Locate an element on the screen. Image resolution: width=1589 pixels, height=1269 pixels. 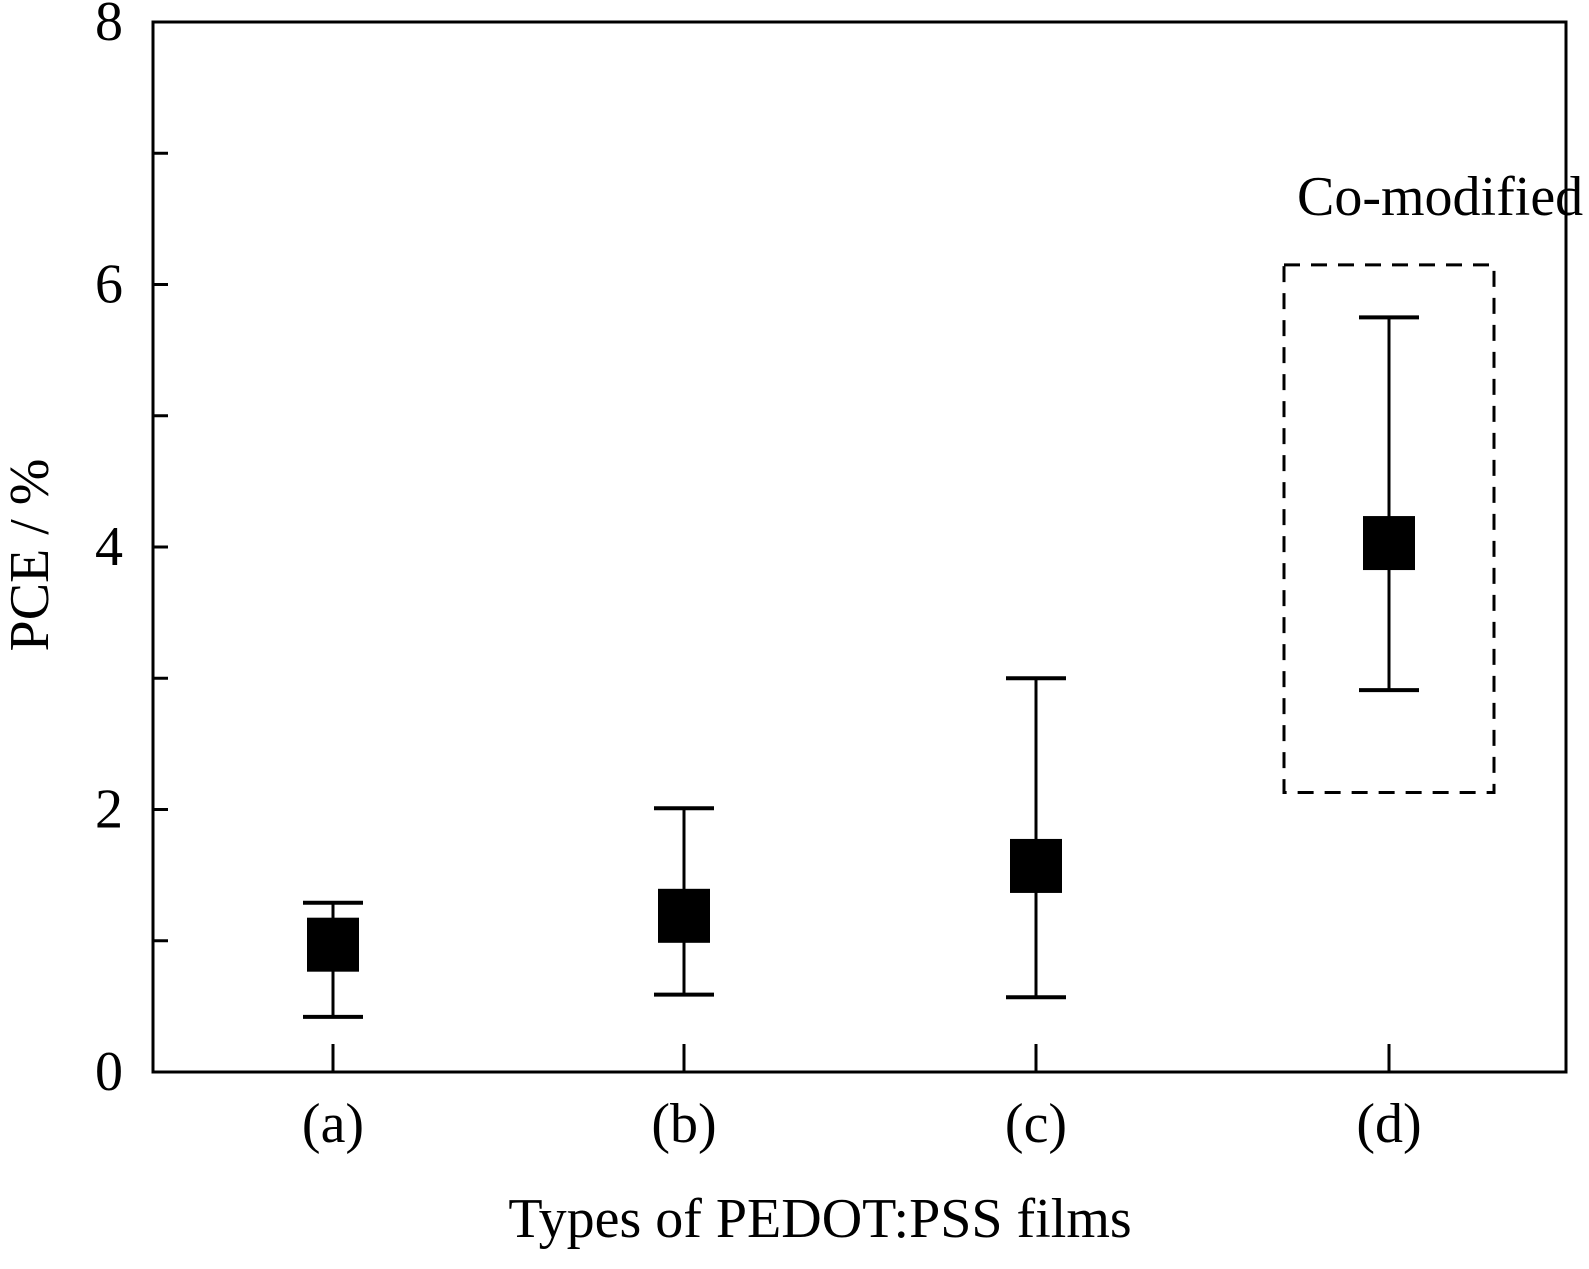
x-tick-label: (d) is located at coordinates (1388, 1124).